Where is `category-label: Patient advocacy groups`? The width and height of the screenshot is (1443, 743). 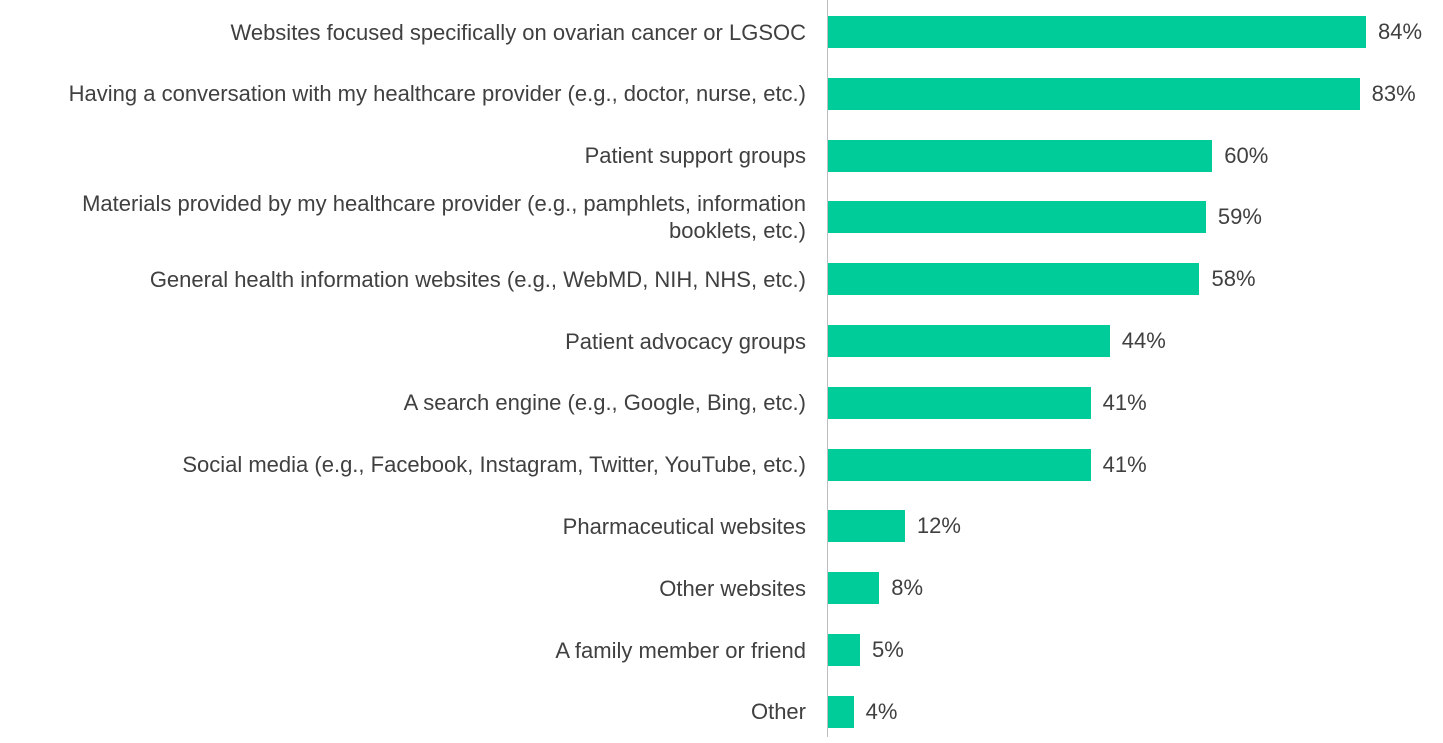
category-label: Patient advocacy groups is located at coordinates (685, 341).